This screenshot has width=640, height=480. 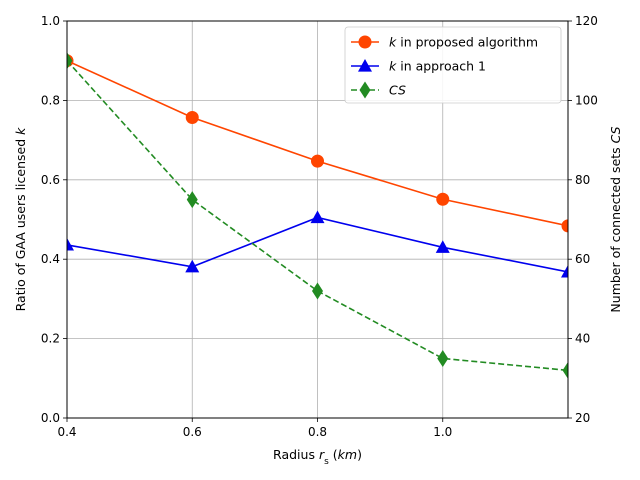 What do you see at coordinates (442, 432) in the screenshot?
I see `x-tick-label: 1.0` at bounding box center [442, 432].